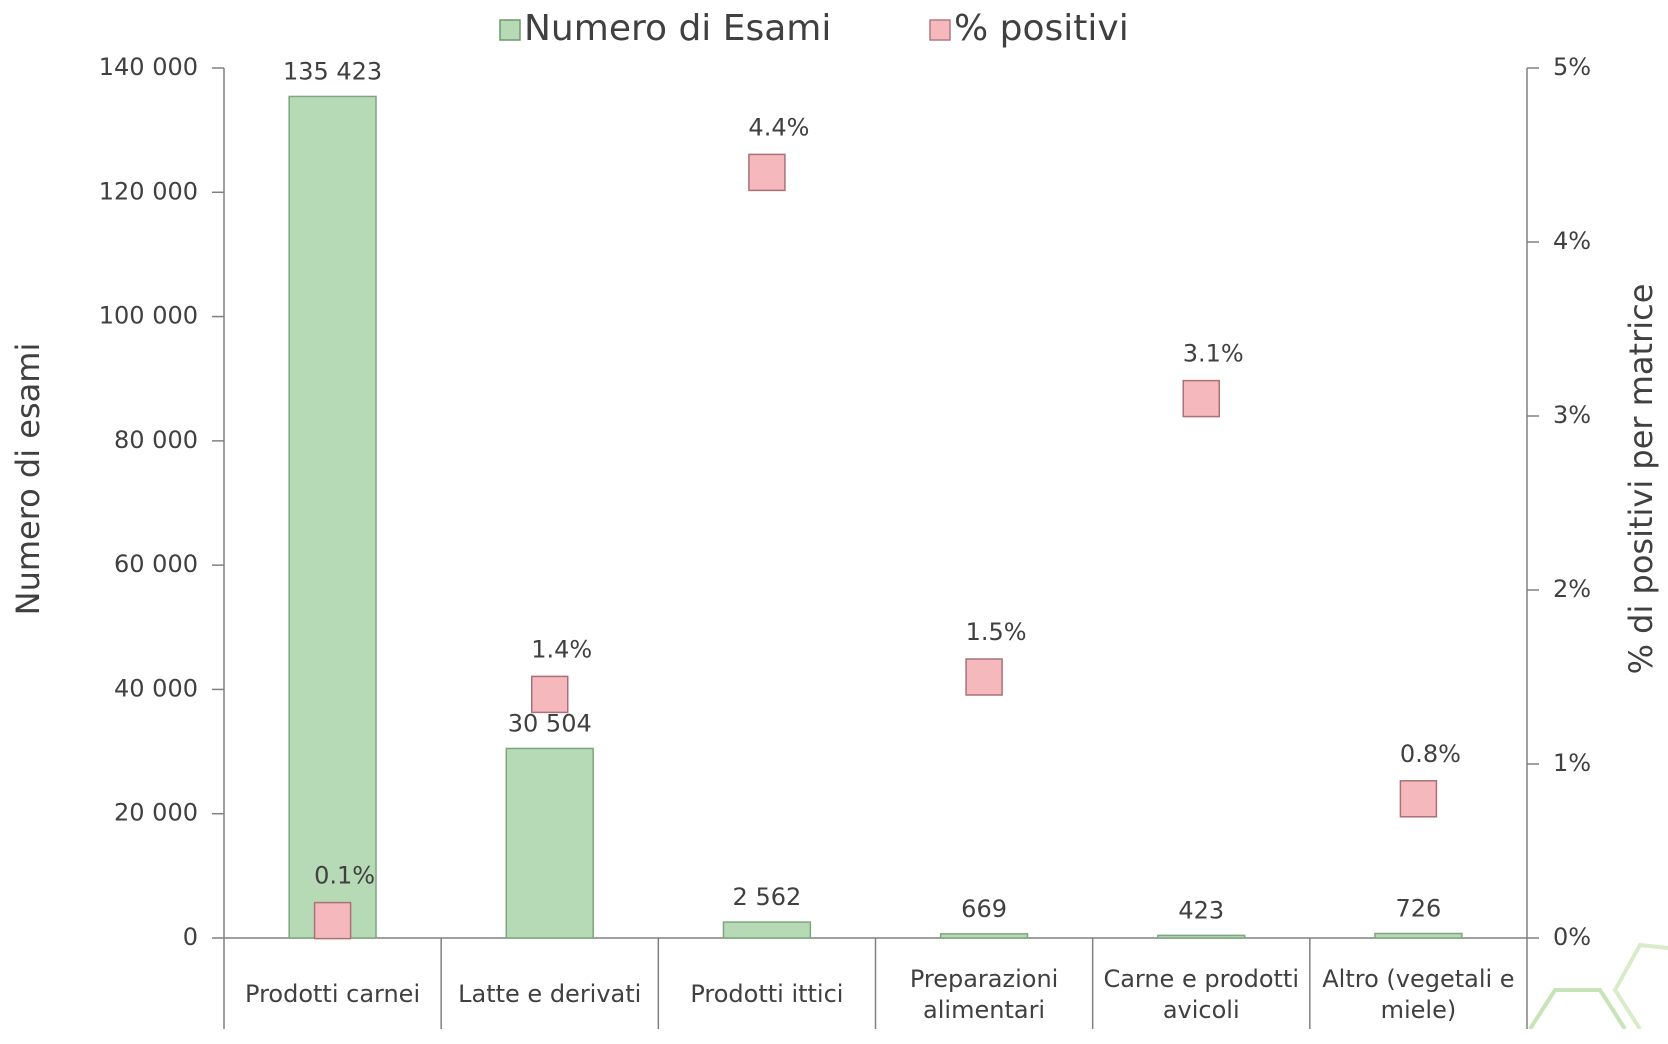 This screenshot has height=1044, width=1668. Describe the element at coordinates (156, 813) in the screenshot. I see `y-tick-label: 20 000` at that location.